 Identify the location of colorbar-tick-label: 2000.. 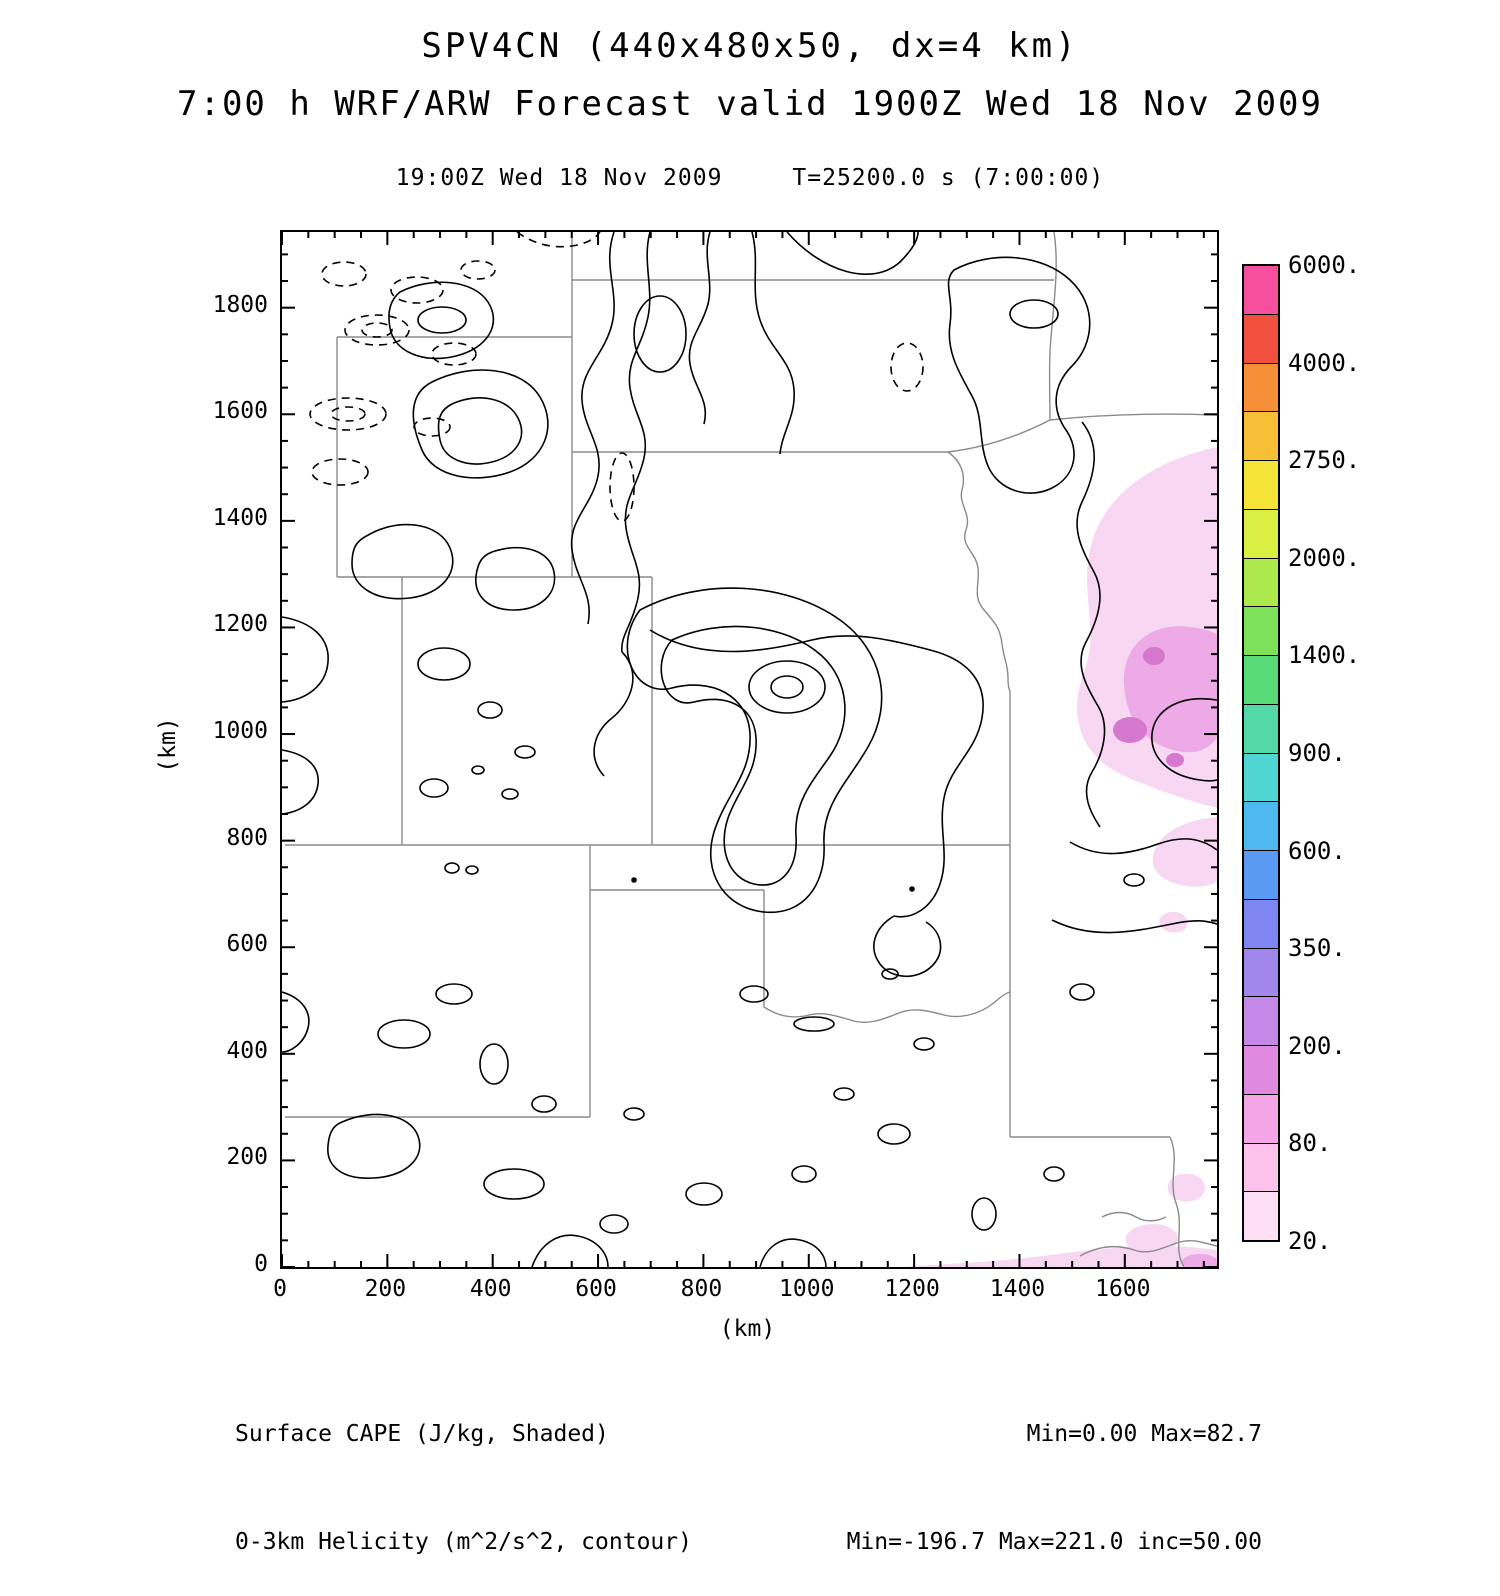
(1324, 557).